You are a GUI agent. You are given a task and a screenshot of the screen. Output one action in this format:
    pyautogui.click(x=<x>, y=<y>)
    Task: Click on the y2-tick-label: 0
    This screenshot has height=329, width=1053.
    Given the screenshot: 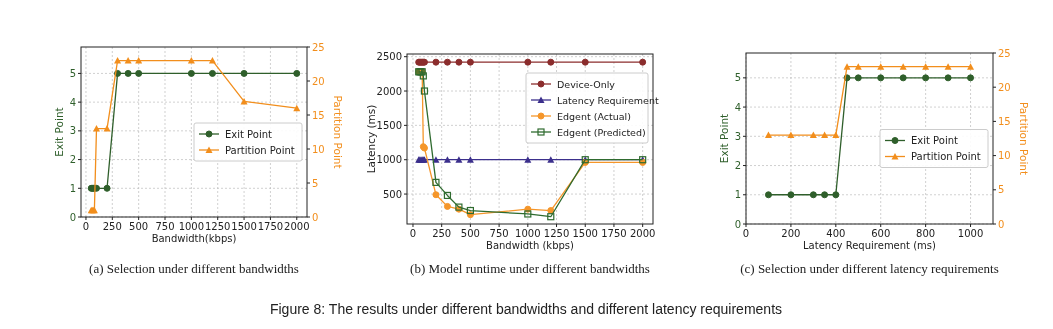 What is the action you would take?
    pyautogui.click(x=315, y=217)
    